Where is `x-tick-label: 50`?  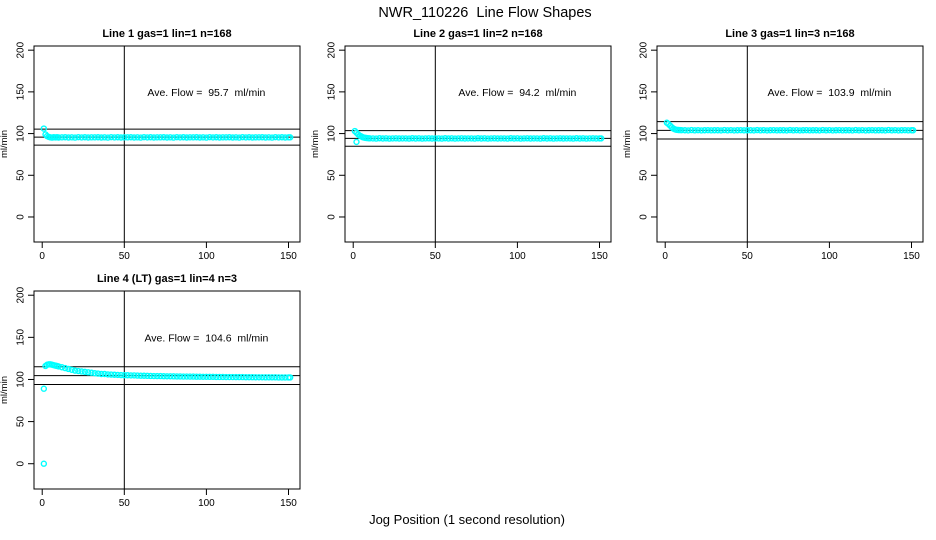
x-tick-label: 50 is located at coordinates (125, 256).